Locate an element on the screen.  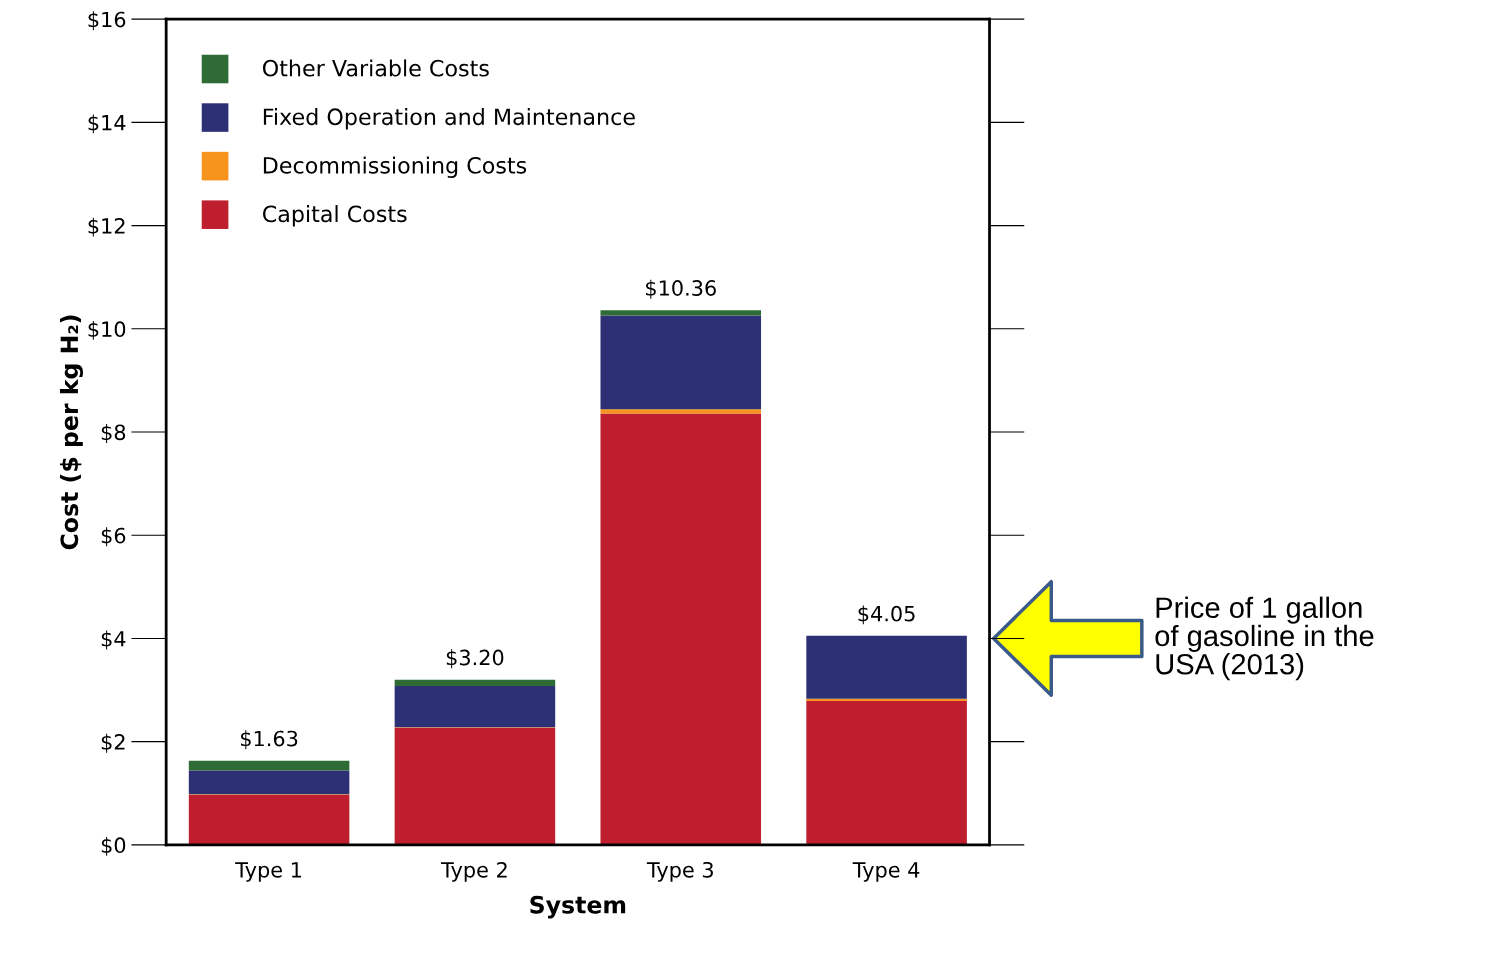
text: Price of 1 gallon of gasoline in the USA (2013) is located at coordinates (1264, 638).